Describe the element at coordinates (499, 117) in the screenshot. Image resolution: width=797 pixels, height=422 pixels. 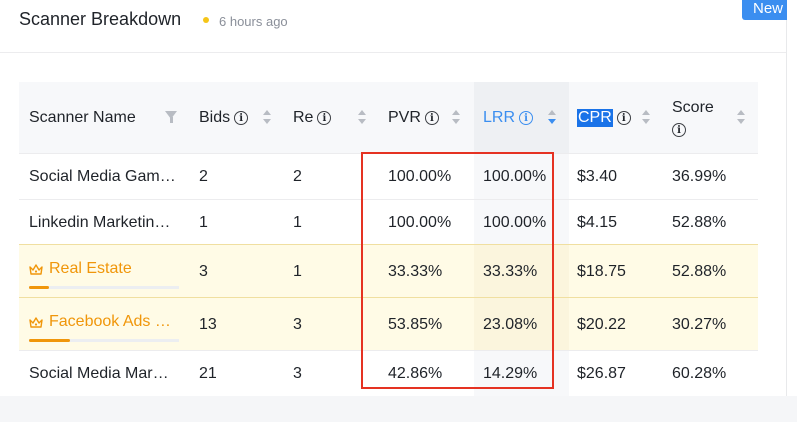
I see `col-label: LRR` at that location.